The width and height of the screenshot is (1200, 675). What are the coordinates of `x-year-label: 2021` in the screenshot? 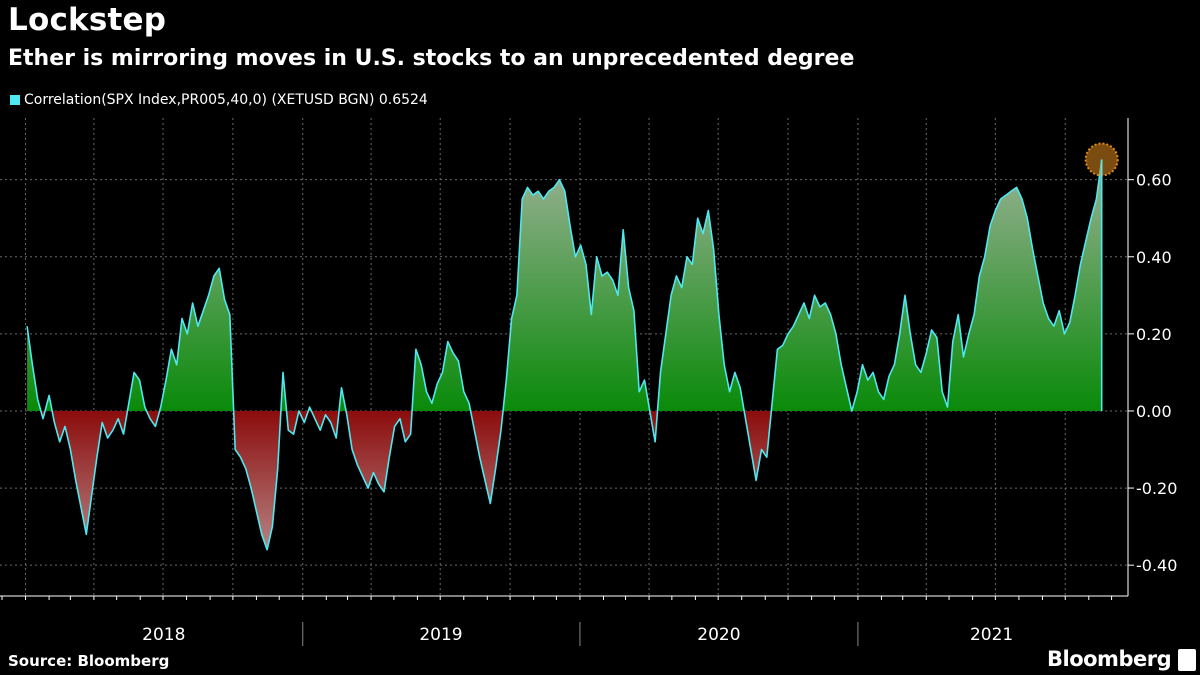 It's located at (991, 635).